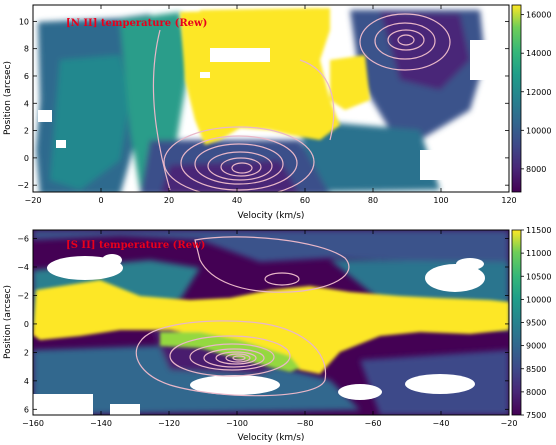  I want to click on x-tick-label: −100, so click(237, 423).